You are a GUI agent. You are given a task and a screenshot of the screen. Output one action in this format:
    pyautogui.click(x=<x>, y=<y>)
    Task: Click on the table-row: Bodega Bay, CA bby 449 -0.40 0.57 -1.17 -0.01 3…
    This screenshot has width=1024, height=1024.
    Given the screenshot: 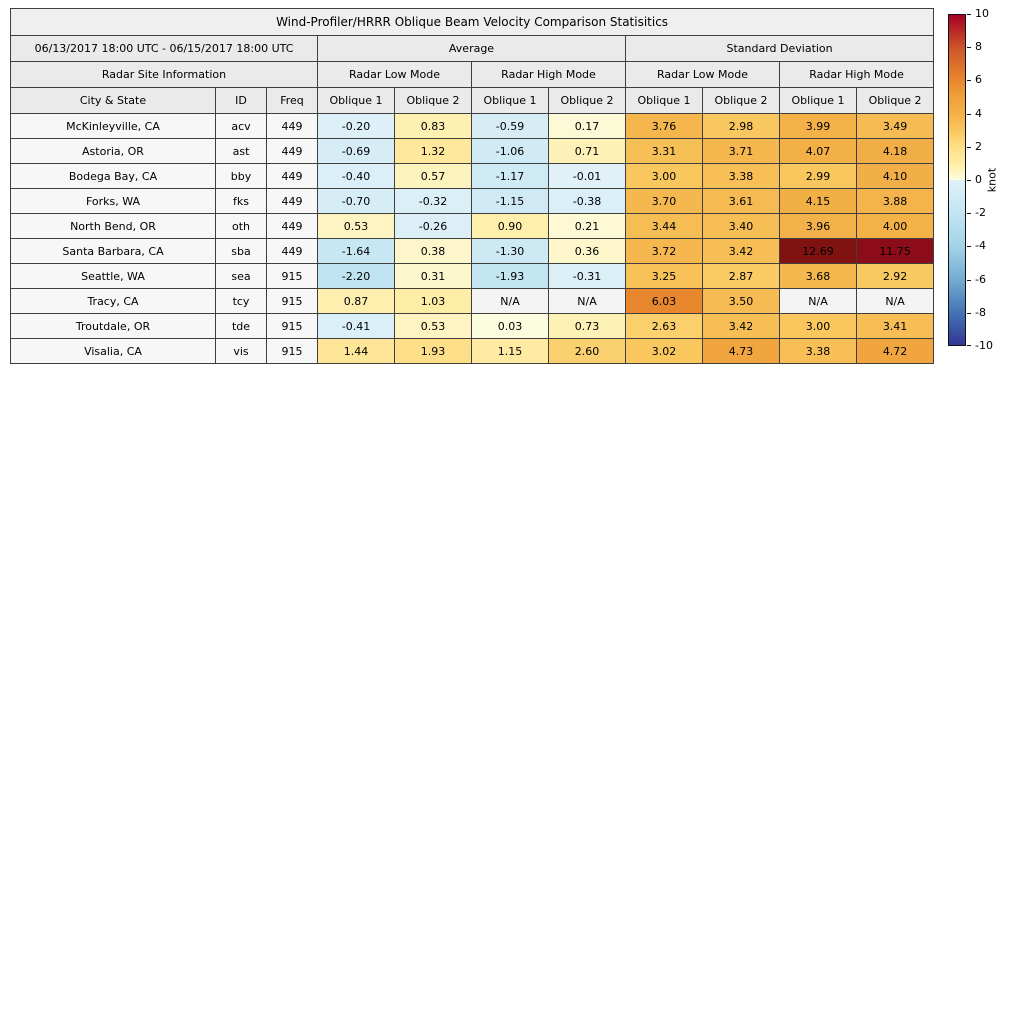 What is the action you would take?
    pyautogui.click(x=472, y=176)
    